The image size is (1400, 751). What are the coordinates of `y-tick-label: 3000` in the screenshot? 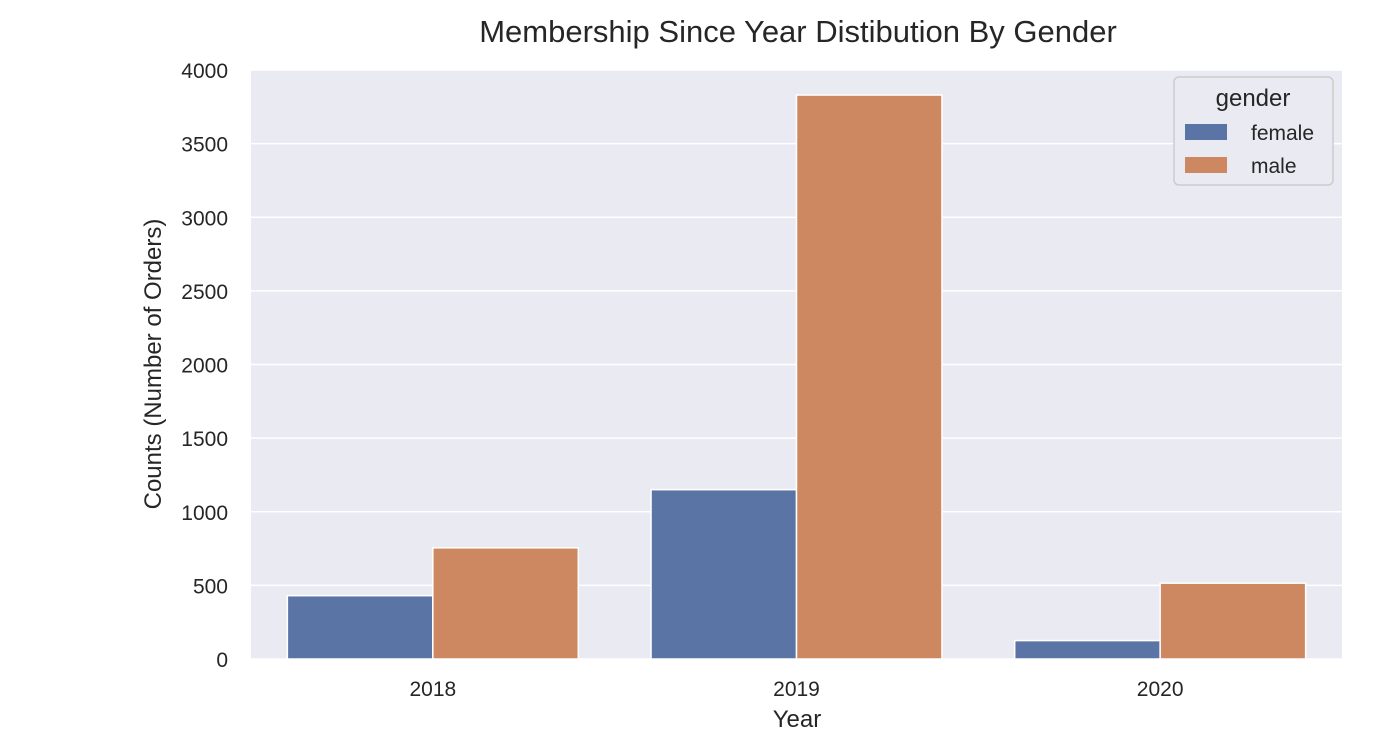 It's located at (204, 218).